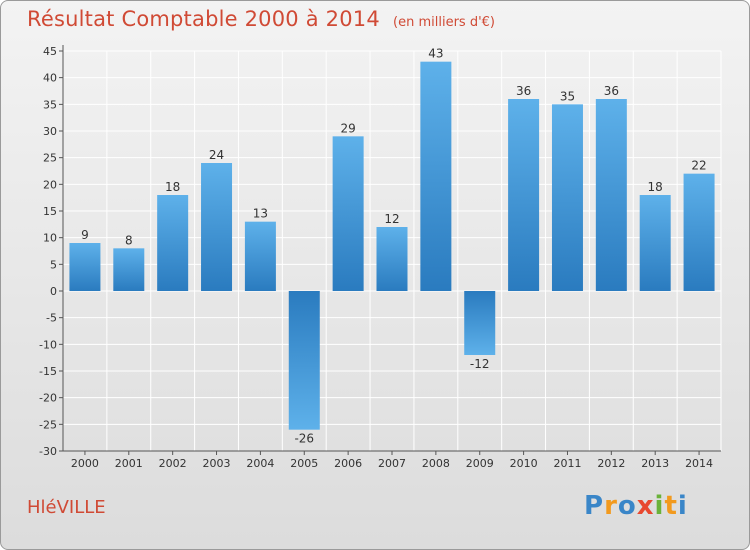  I want to click on y-tick-label: 25, so click(50, 158).